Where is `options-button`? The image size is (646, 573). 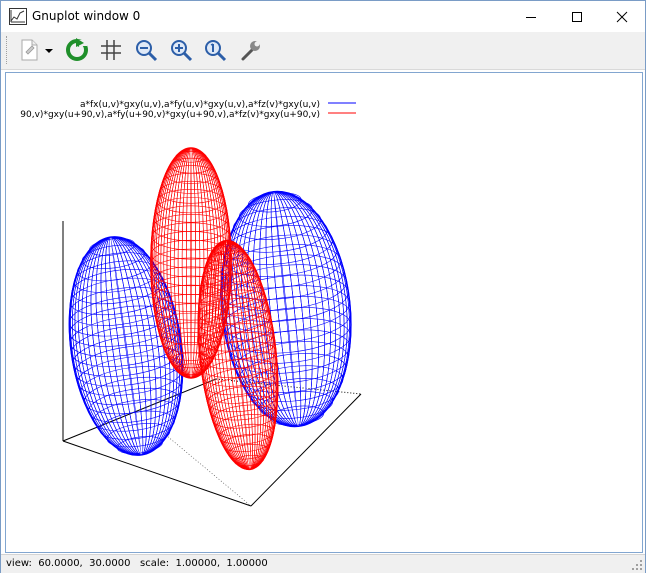 options-button is located at coordinates (251, 50).